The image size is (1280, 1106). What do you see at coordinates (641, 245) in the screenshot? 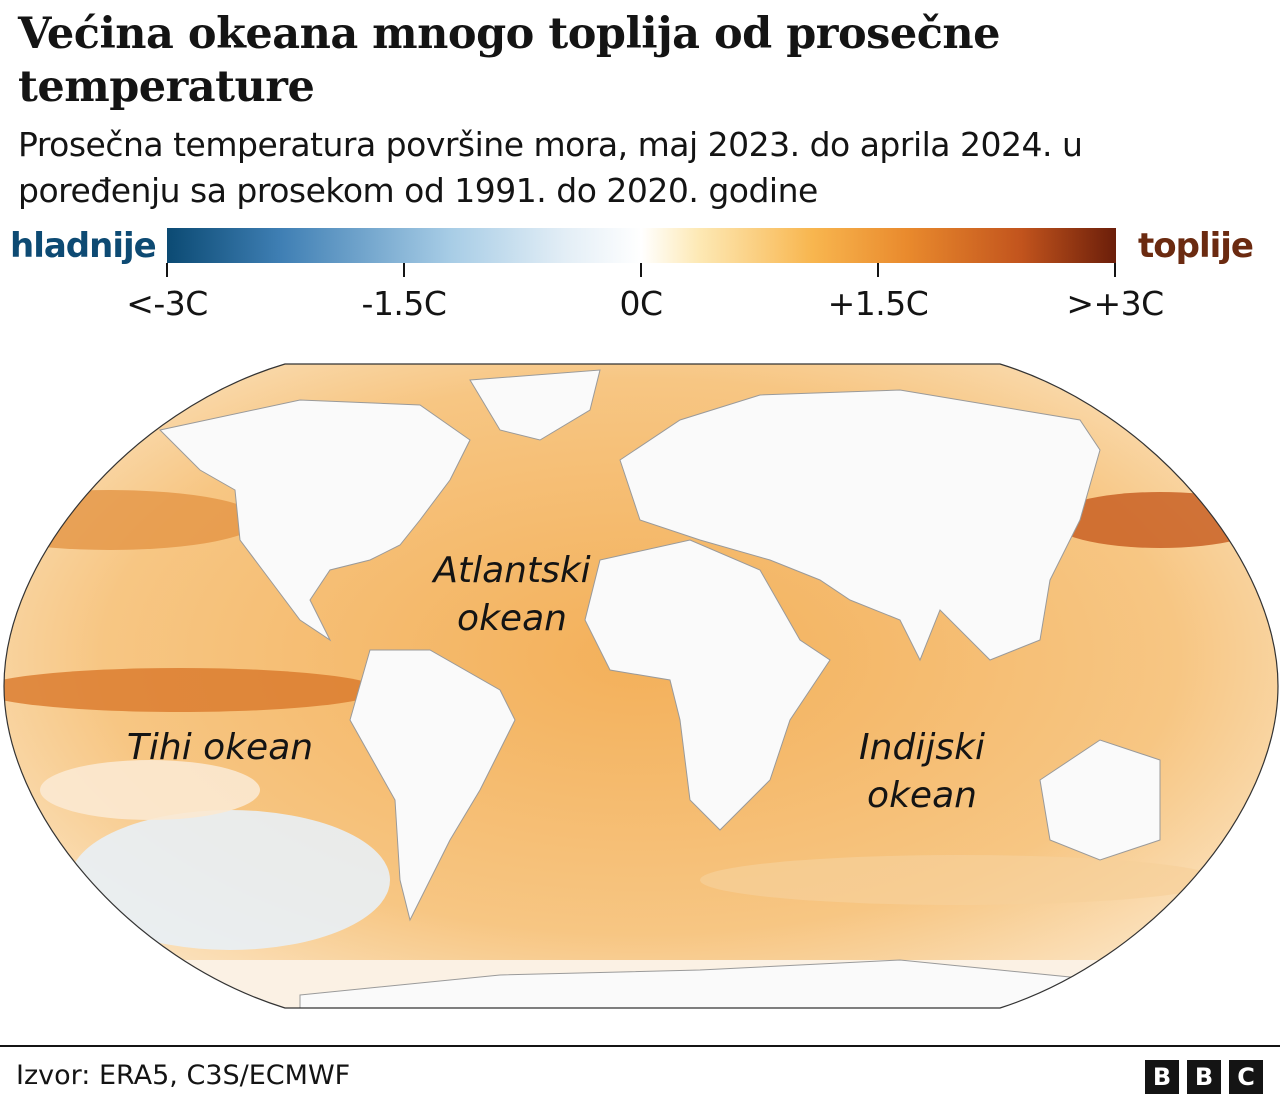
I see `color-scale-bar` at bounding box center [641, 245].